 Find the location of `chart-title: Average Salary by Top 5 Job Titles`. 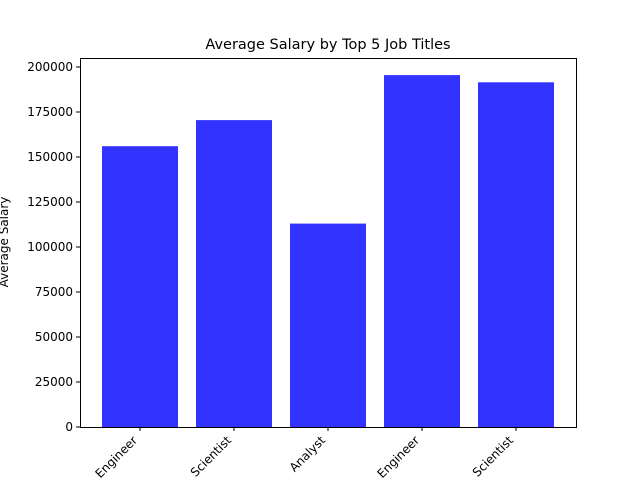

chart-title: Average Salary by Top 5 Job Titles is located at coordinates (327, 45).